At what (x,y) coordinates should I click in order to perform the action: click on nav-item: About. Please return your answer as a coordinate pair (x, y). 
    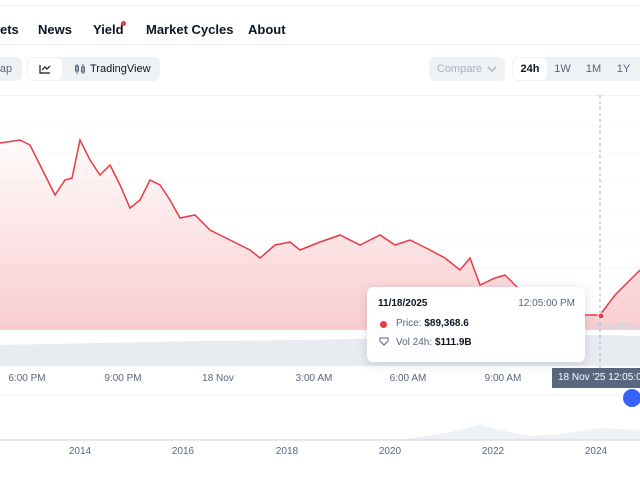
    Looking at the image, I should click on (267, 29).